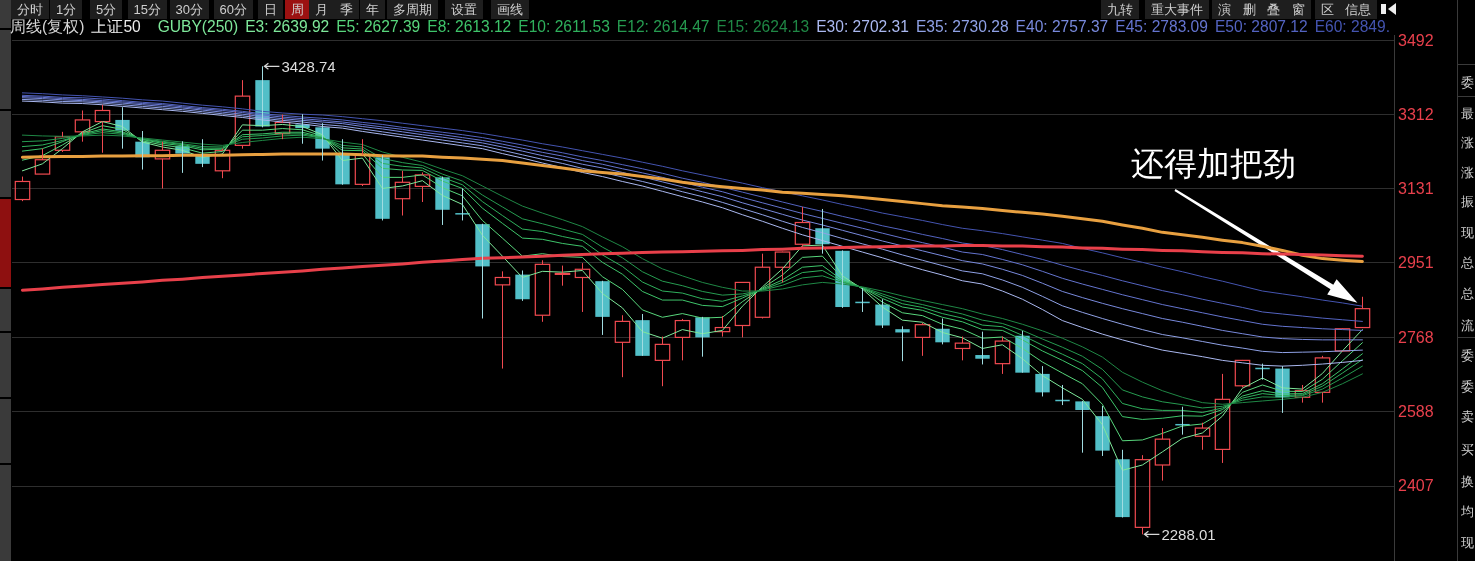  What do you see at coordinates (47, 26) in the screenshot?
I see `title: 周线(复权)` at bounding box center [47, 26].